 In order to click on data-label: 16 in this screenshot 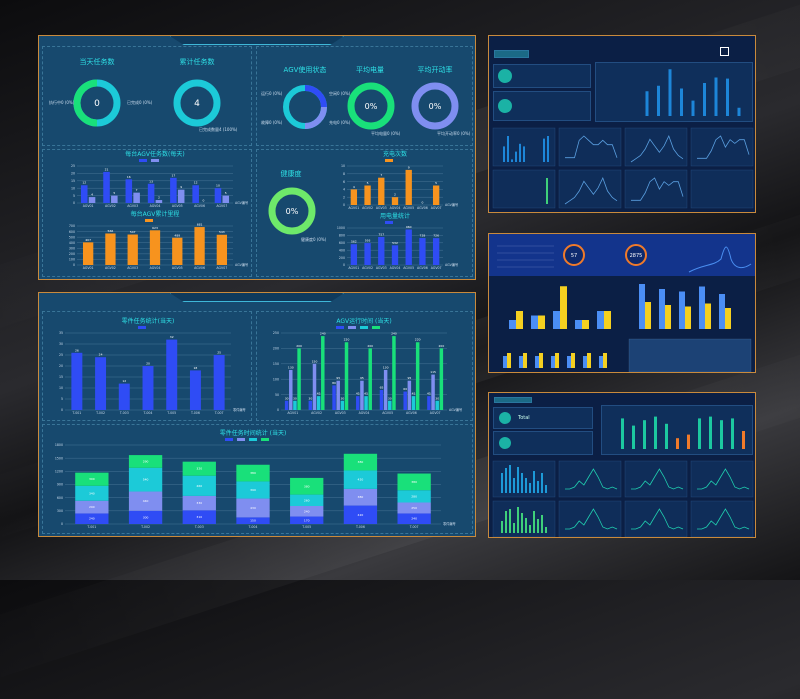, I will do `click(129, 177)`.